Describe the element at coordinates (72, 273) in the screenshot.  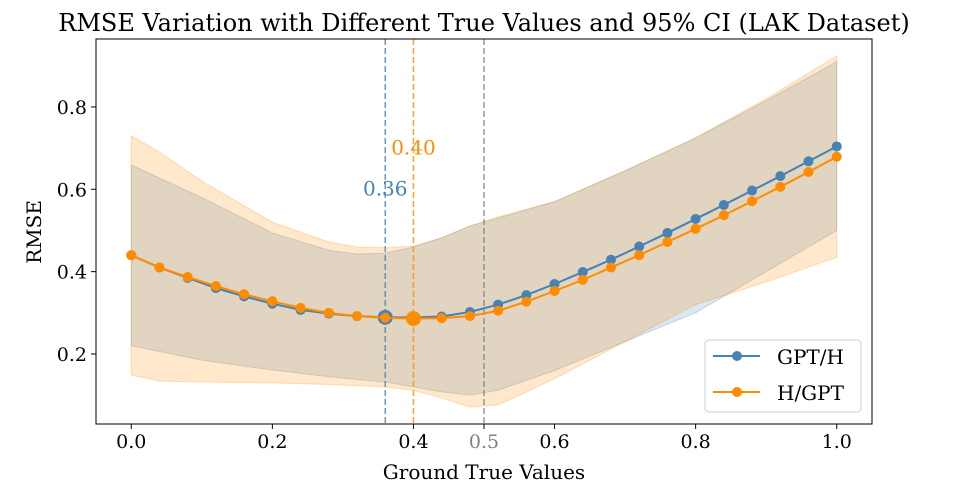
I see `y-tick-label: 0.4` at that location.